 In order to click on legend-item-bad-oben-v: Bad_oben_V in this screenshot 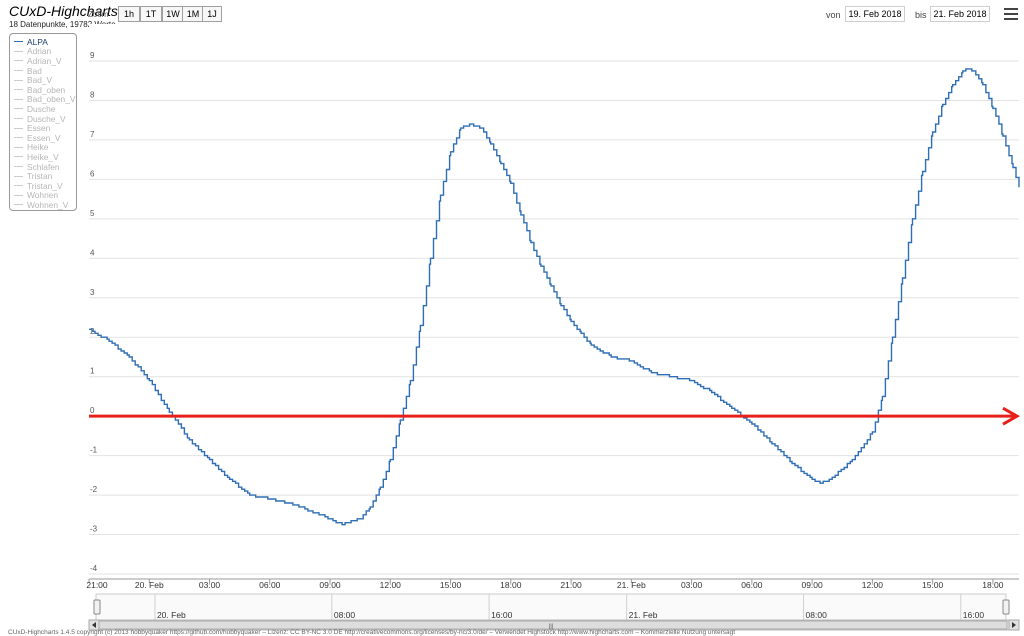, I will do `click(43, 99)`.